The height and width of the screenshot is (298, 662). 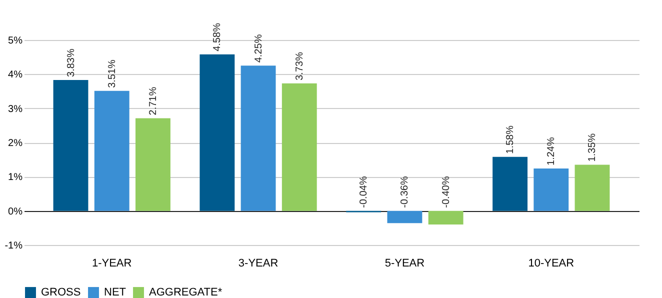 I want to click on x-tick-label: 3-YEAR, so click(x=258, y=264).